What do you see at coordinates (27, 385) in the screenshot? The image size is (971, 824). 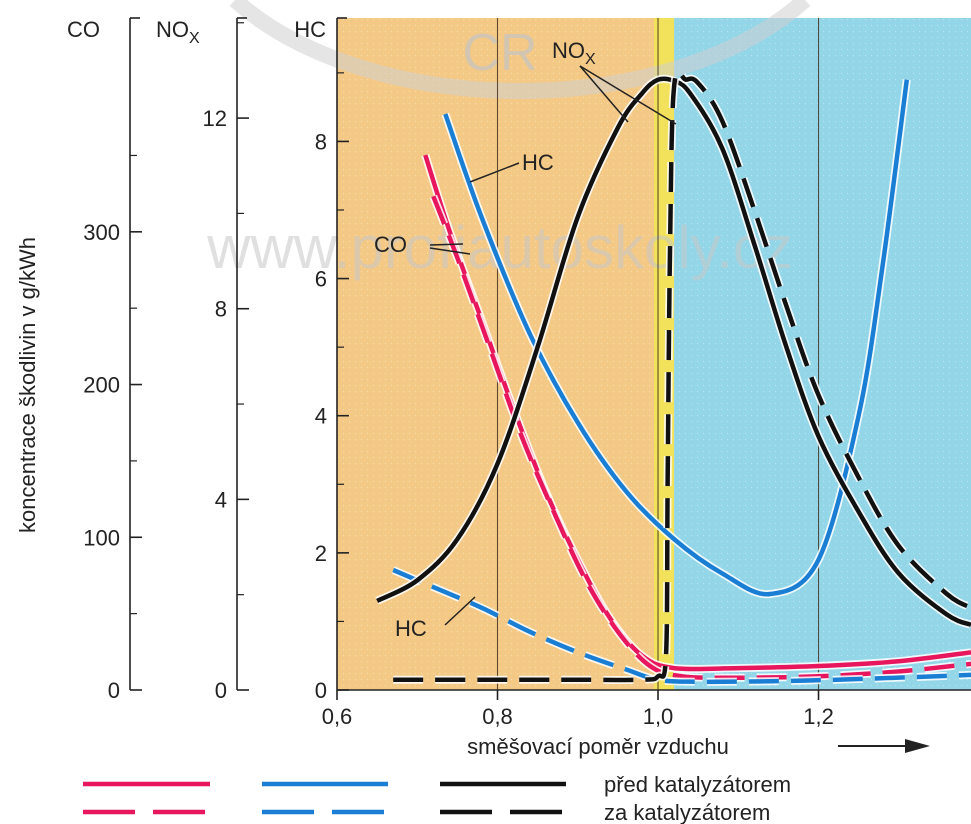 I see `y-axis-label: koncentrace škodlivin v g/kWh` at bounding box center [27, 385].